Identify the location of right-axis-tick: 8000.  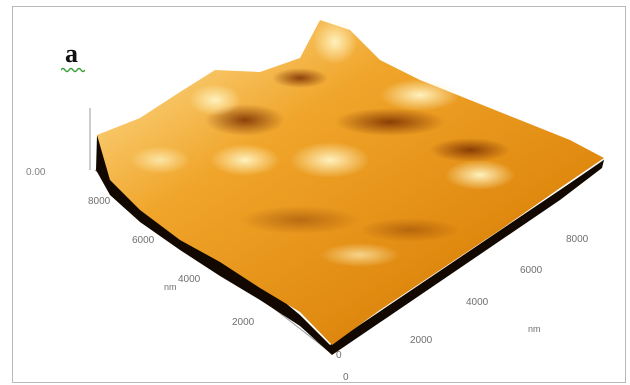
(577, 239).